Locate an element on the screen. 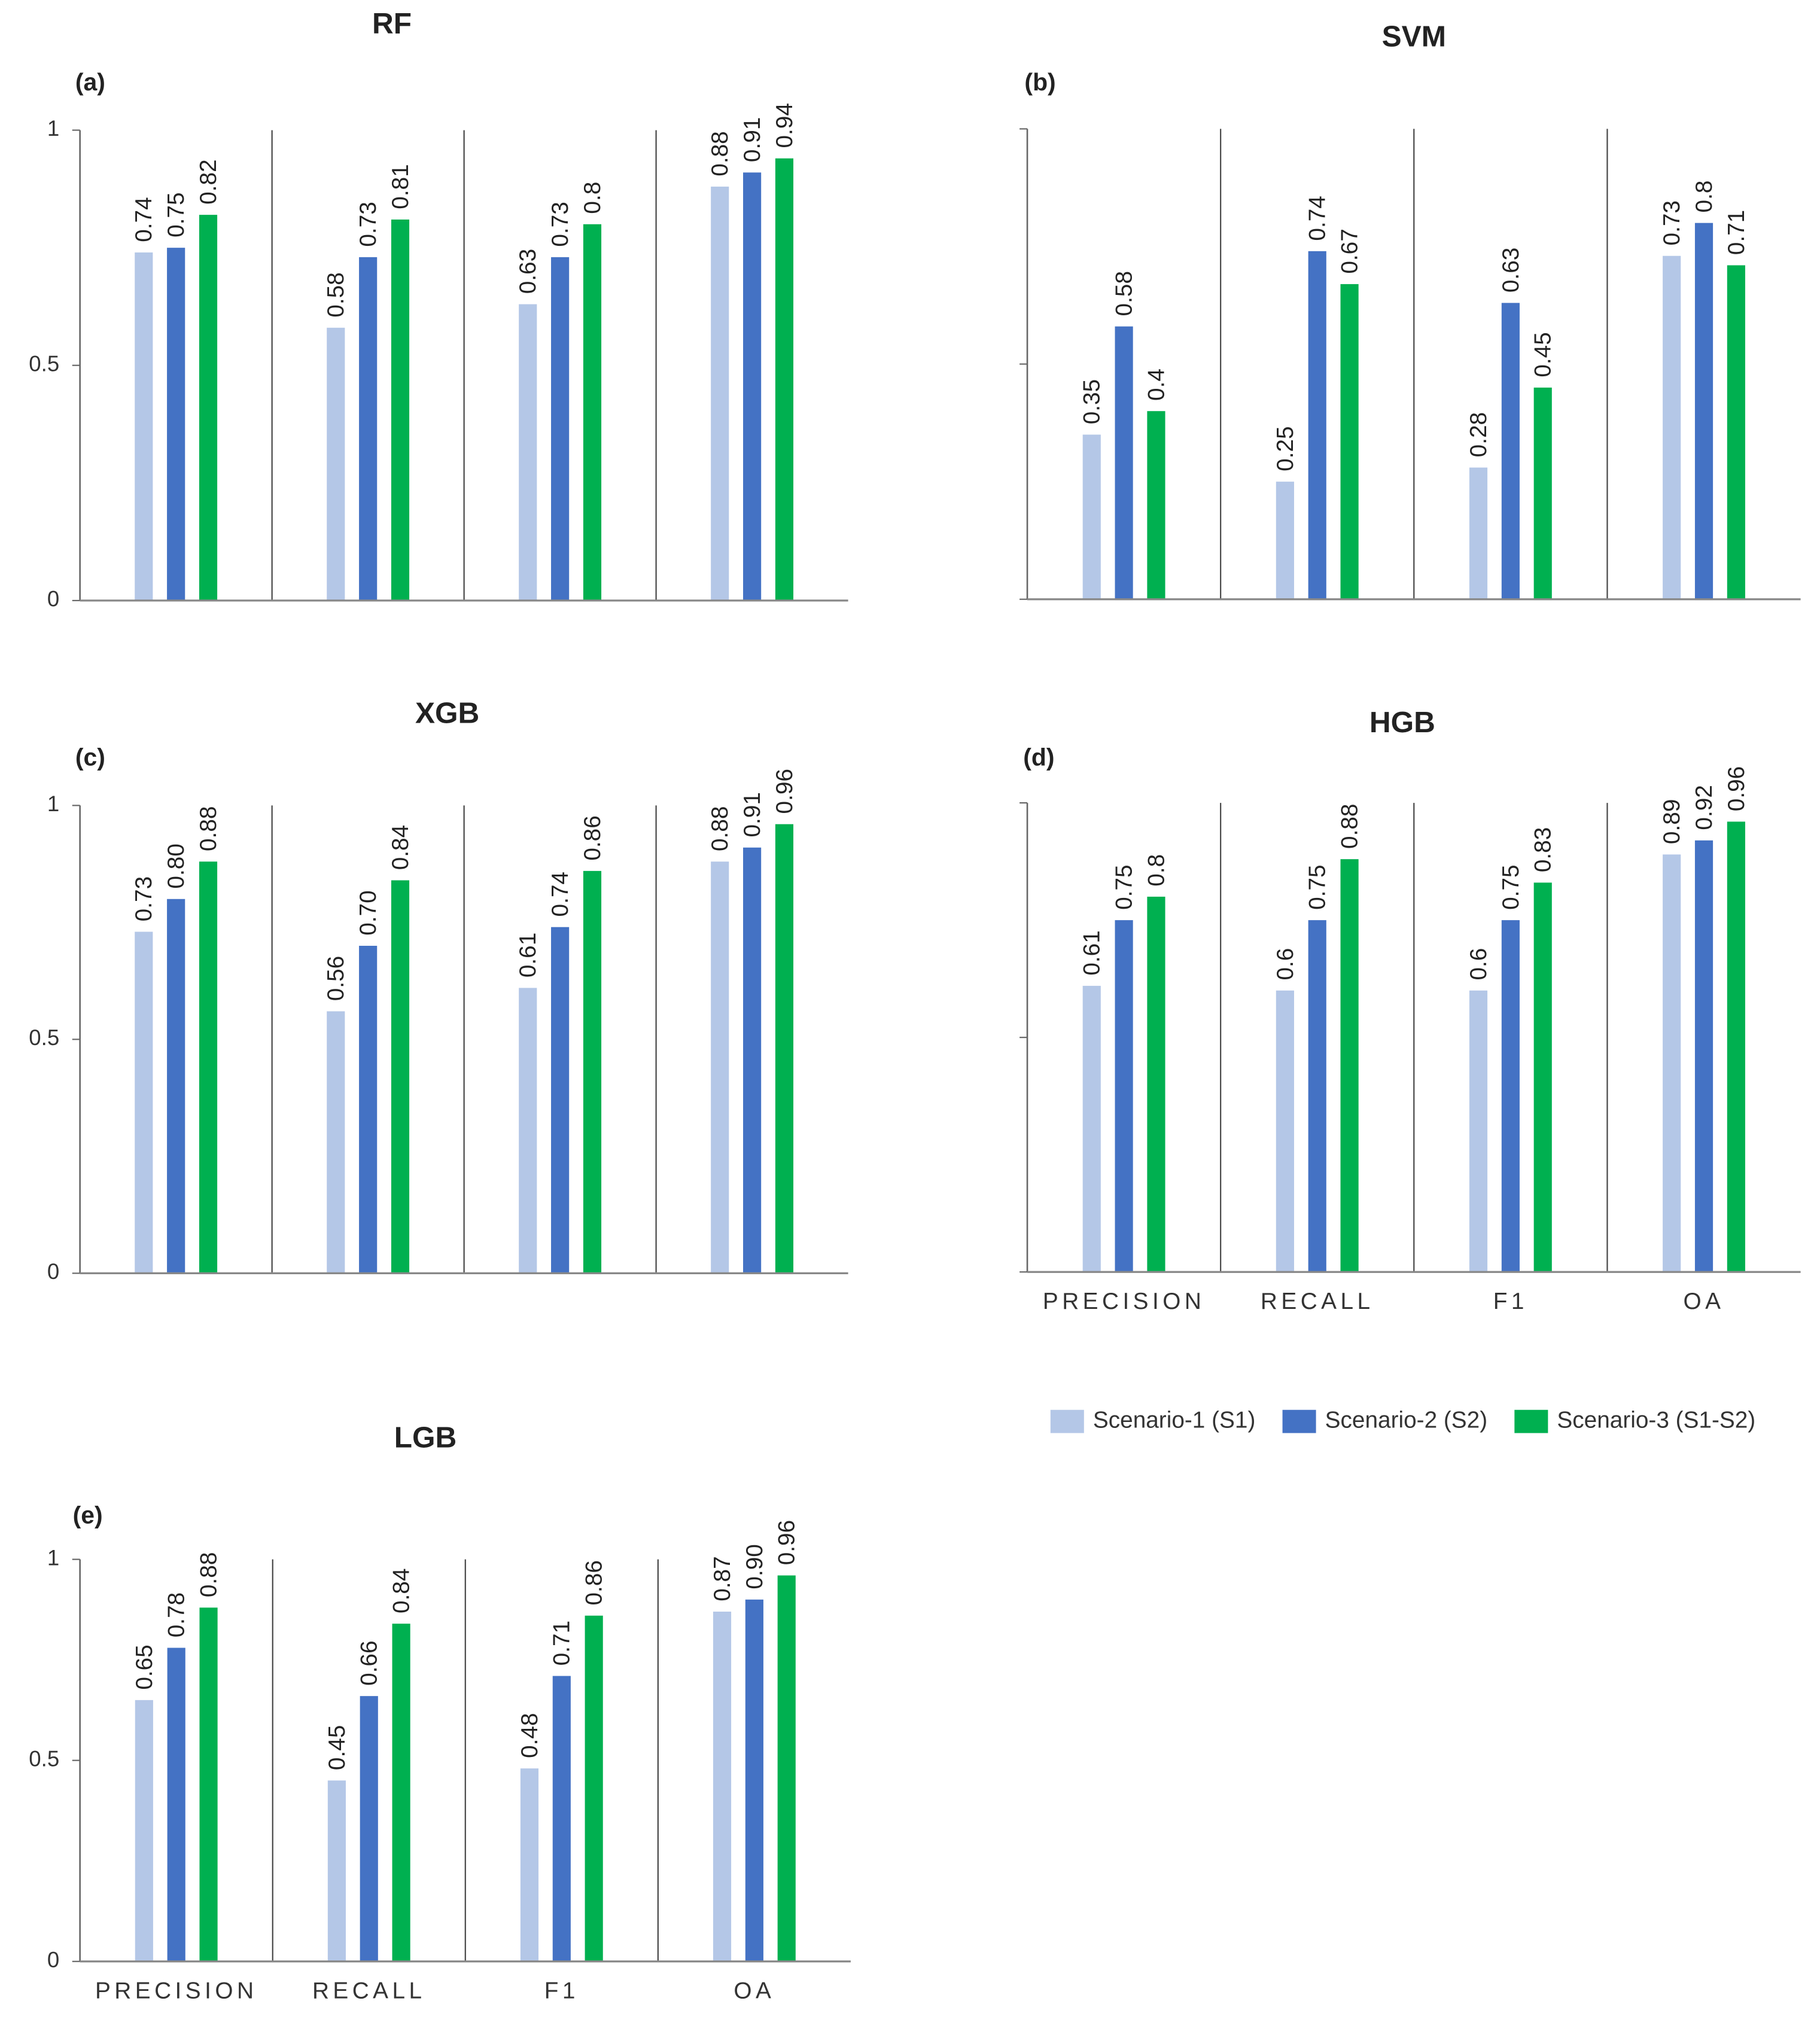 The width and height of the screenshot is (1820, 2022). value-label: 0.70 is located at coordinates (368, 913).